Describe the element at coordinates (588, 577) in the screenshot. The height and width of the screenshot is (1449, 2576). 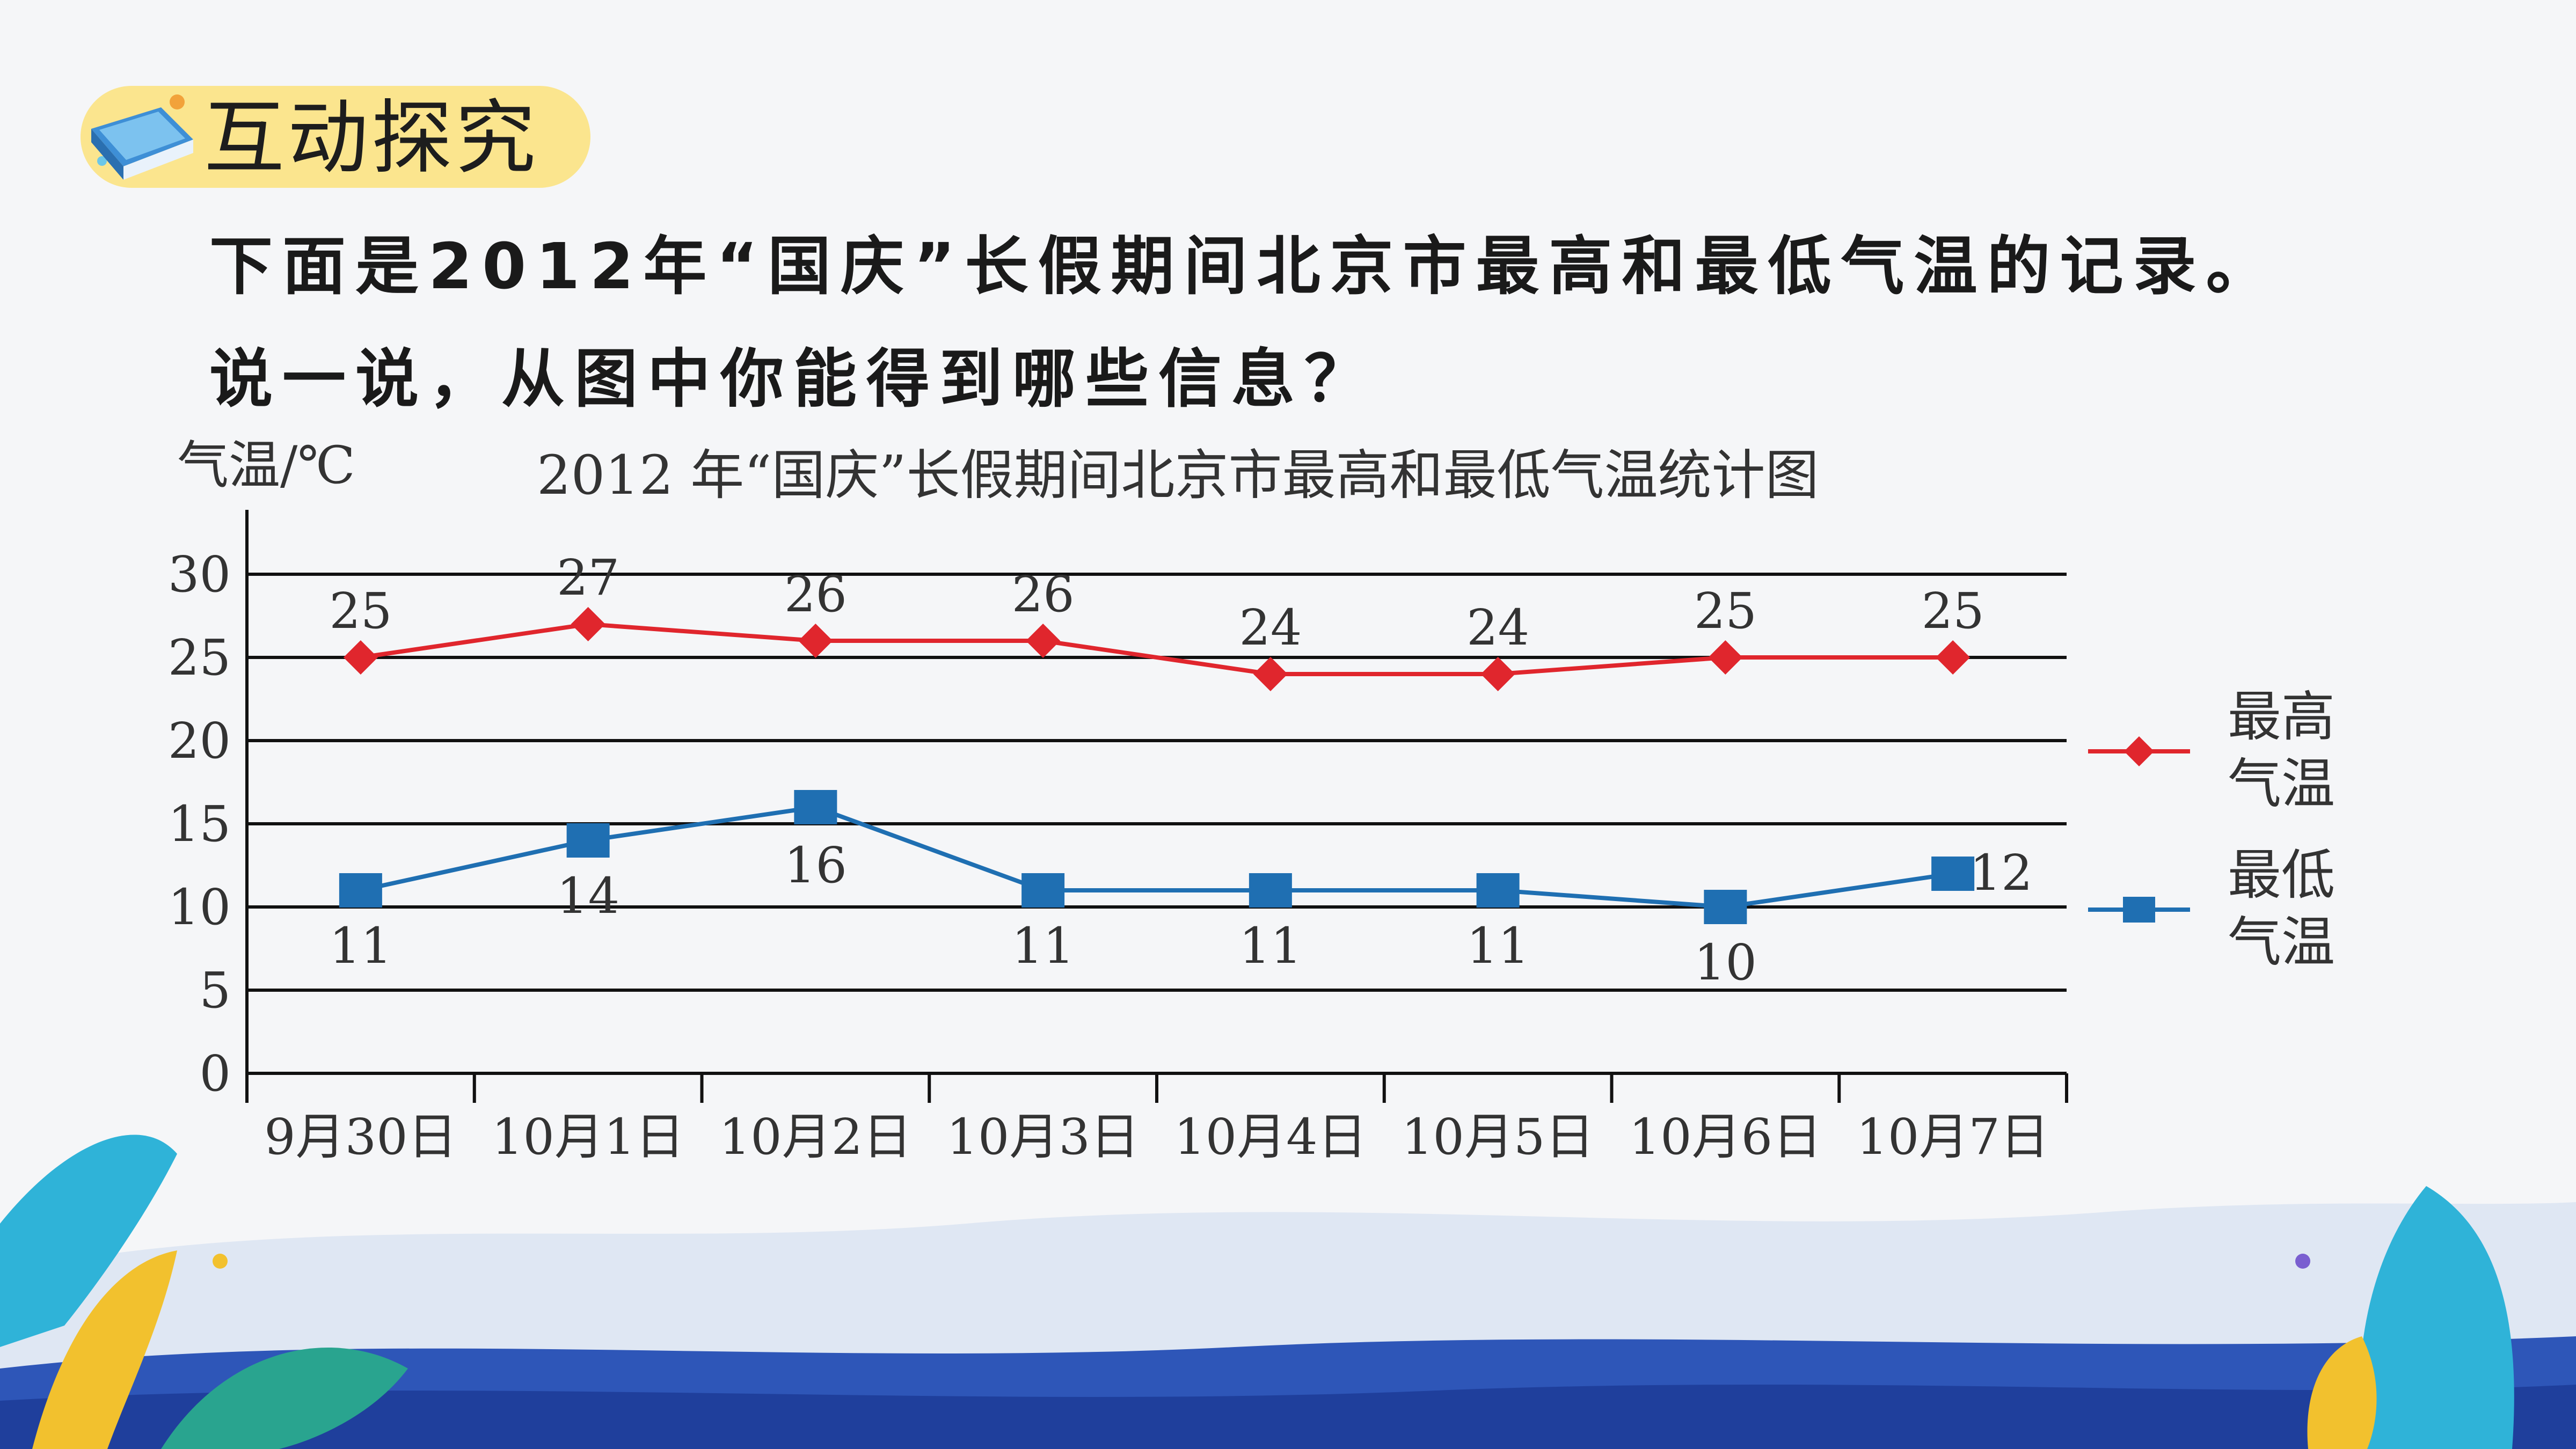
I see `data-label: 27` at that location.